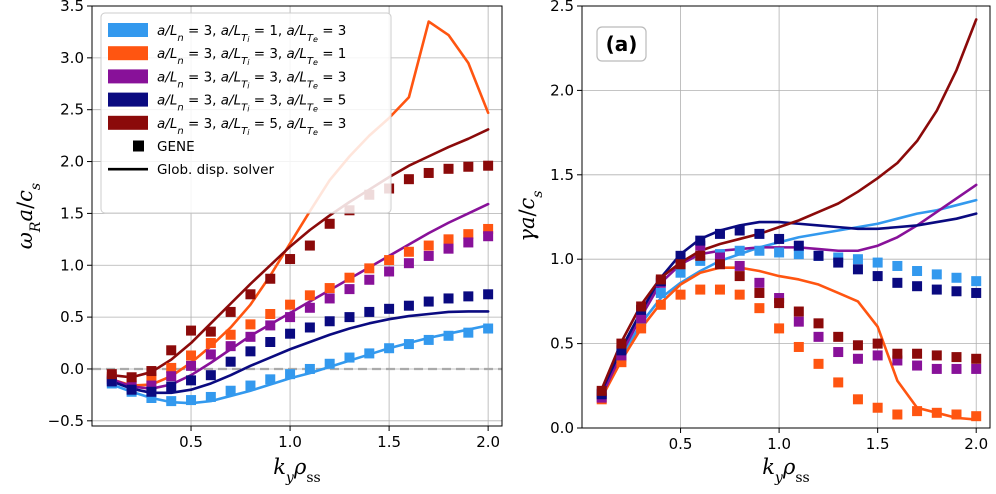 The width and height of the screenshot is (996, 494). I want to click on left-xlabel: ky ρss, so click(297, 470).